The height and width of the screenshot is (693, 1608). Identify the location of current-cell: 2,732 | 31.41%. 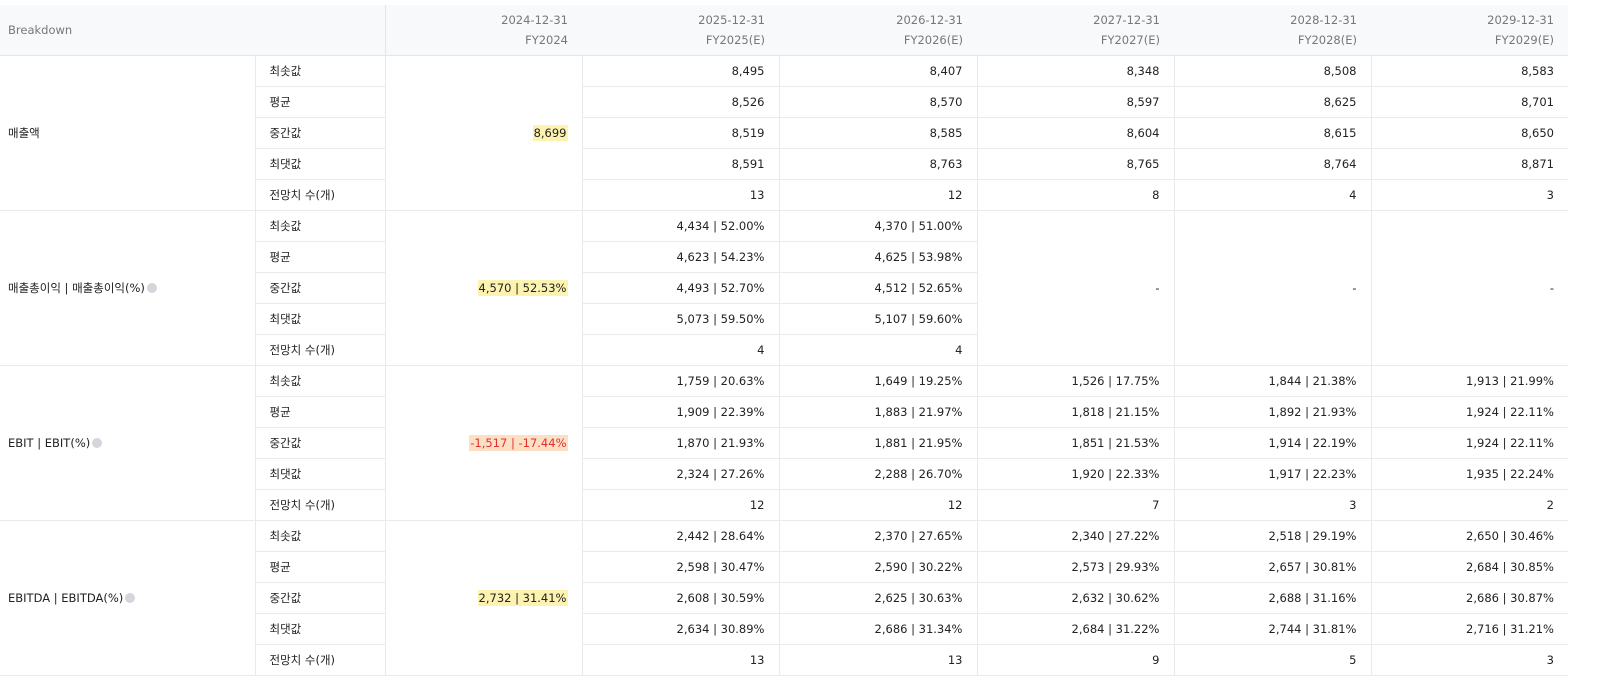
(483, 598).